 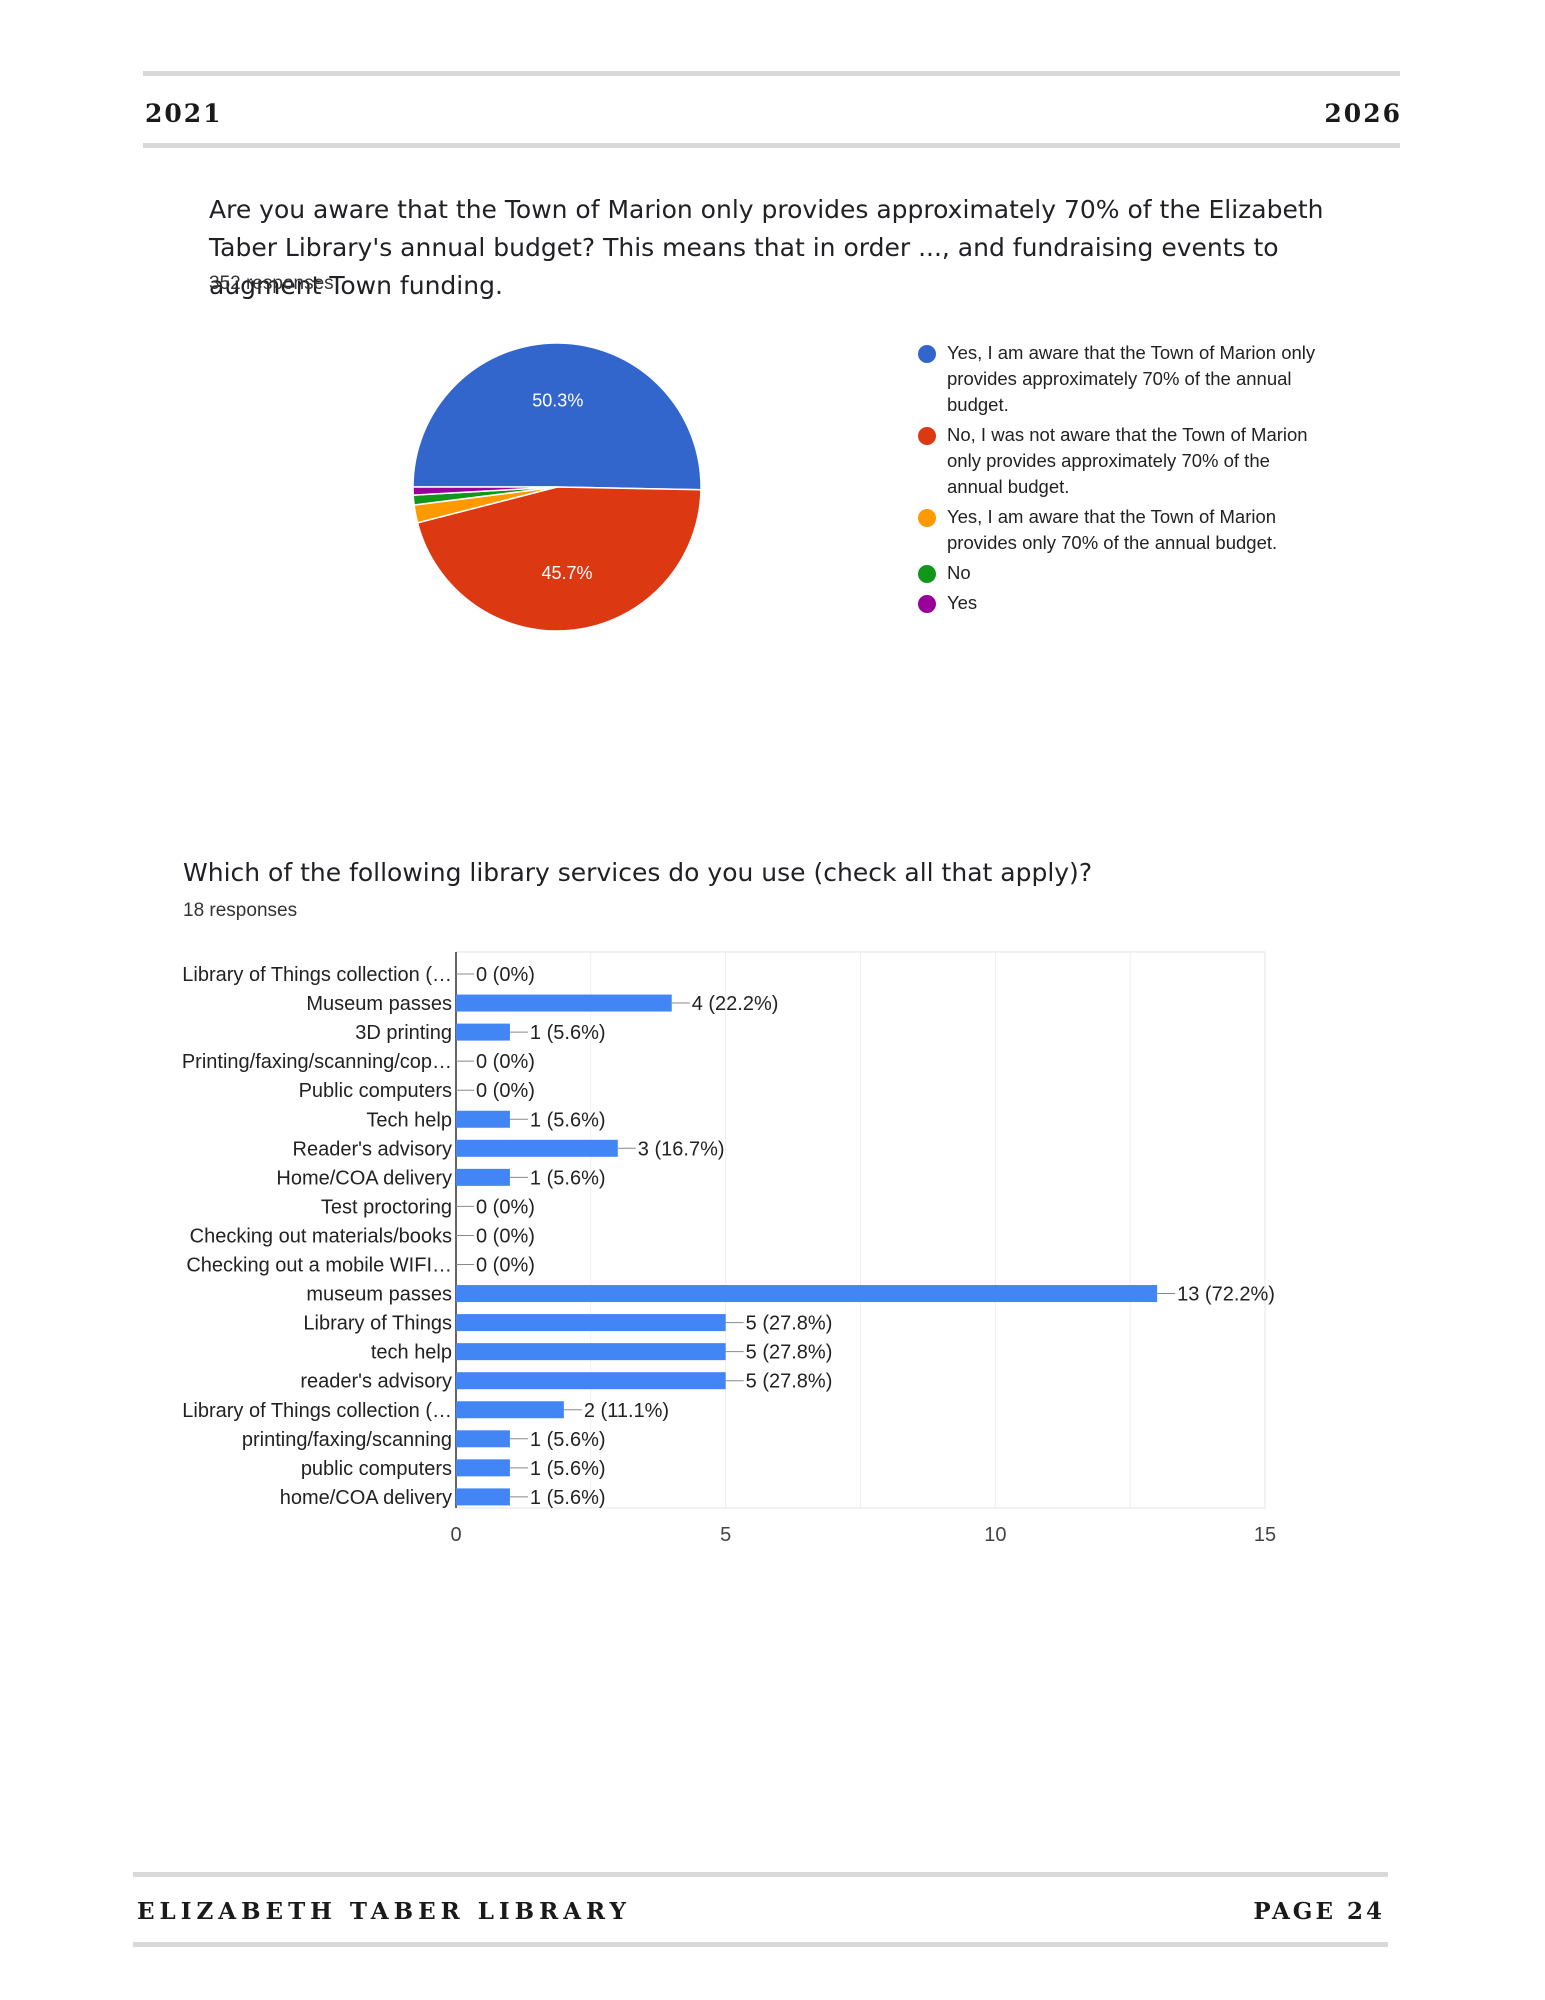 I want to click on bar-category-label-16: printing/faxing/scanning, so click(x=347, y=1440).